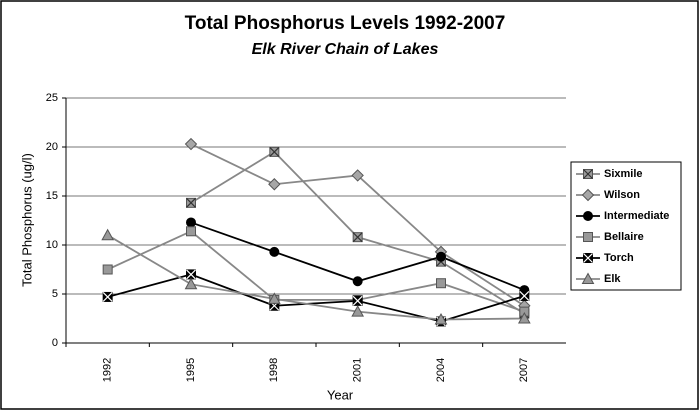 This screenshot has width=699, height=410. What do you see at coordinates (52, 196) in the screenshot?
I see `y-tick-label: 15` at bounding box center [52, 196].